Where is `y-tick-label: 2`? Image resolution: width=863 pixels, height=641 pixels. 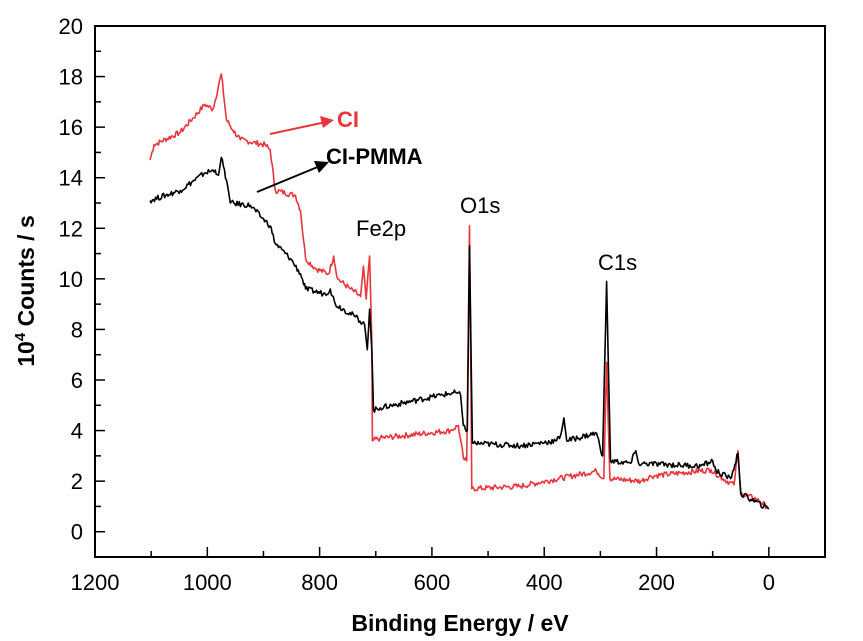 y-tick-label: 2 is located at coordinates (77, 481).